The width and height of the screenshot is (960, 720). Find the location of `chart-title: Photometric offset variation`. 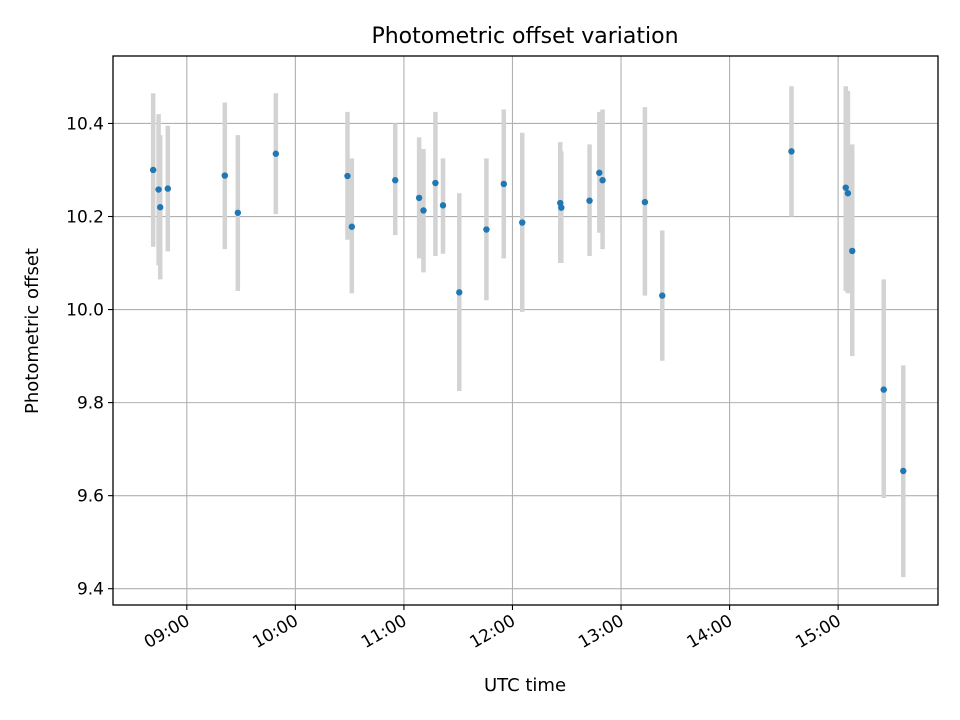

chart-title: Photometric offset variation is located at coordinates (524, 36).